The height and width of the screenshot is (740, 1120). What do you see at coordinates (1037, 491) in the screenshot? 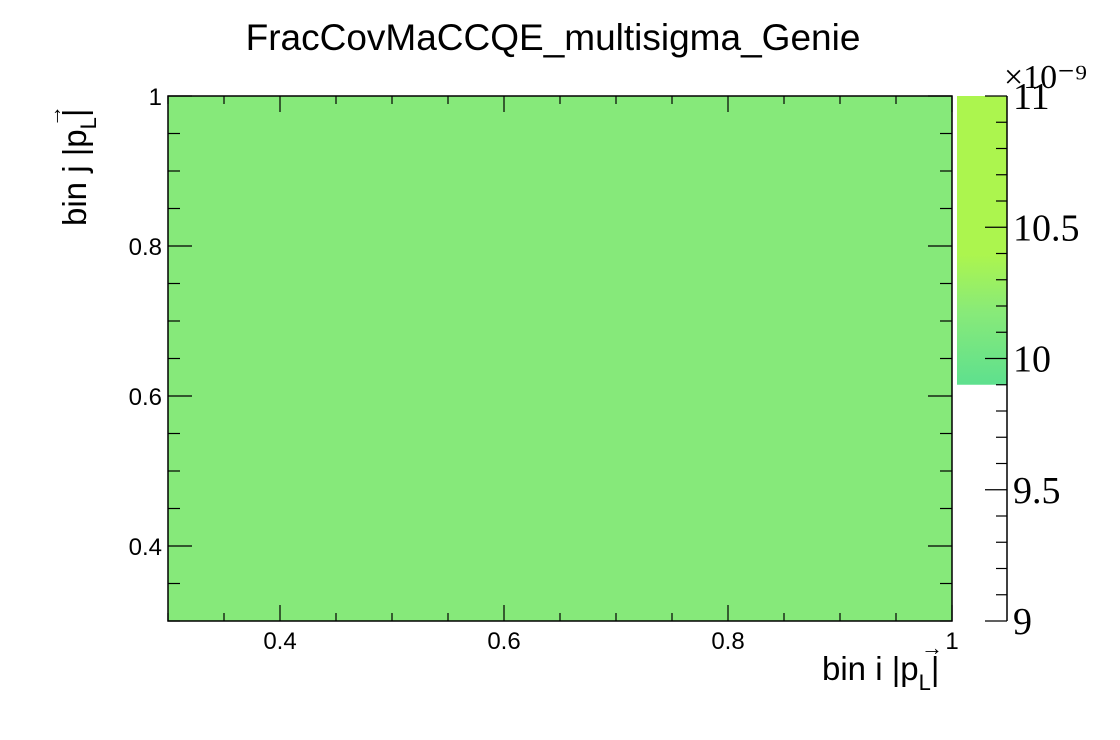
I see `colorbar-tick-label: 9.5` at bounding box center [1037, 491].